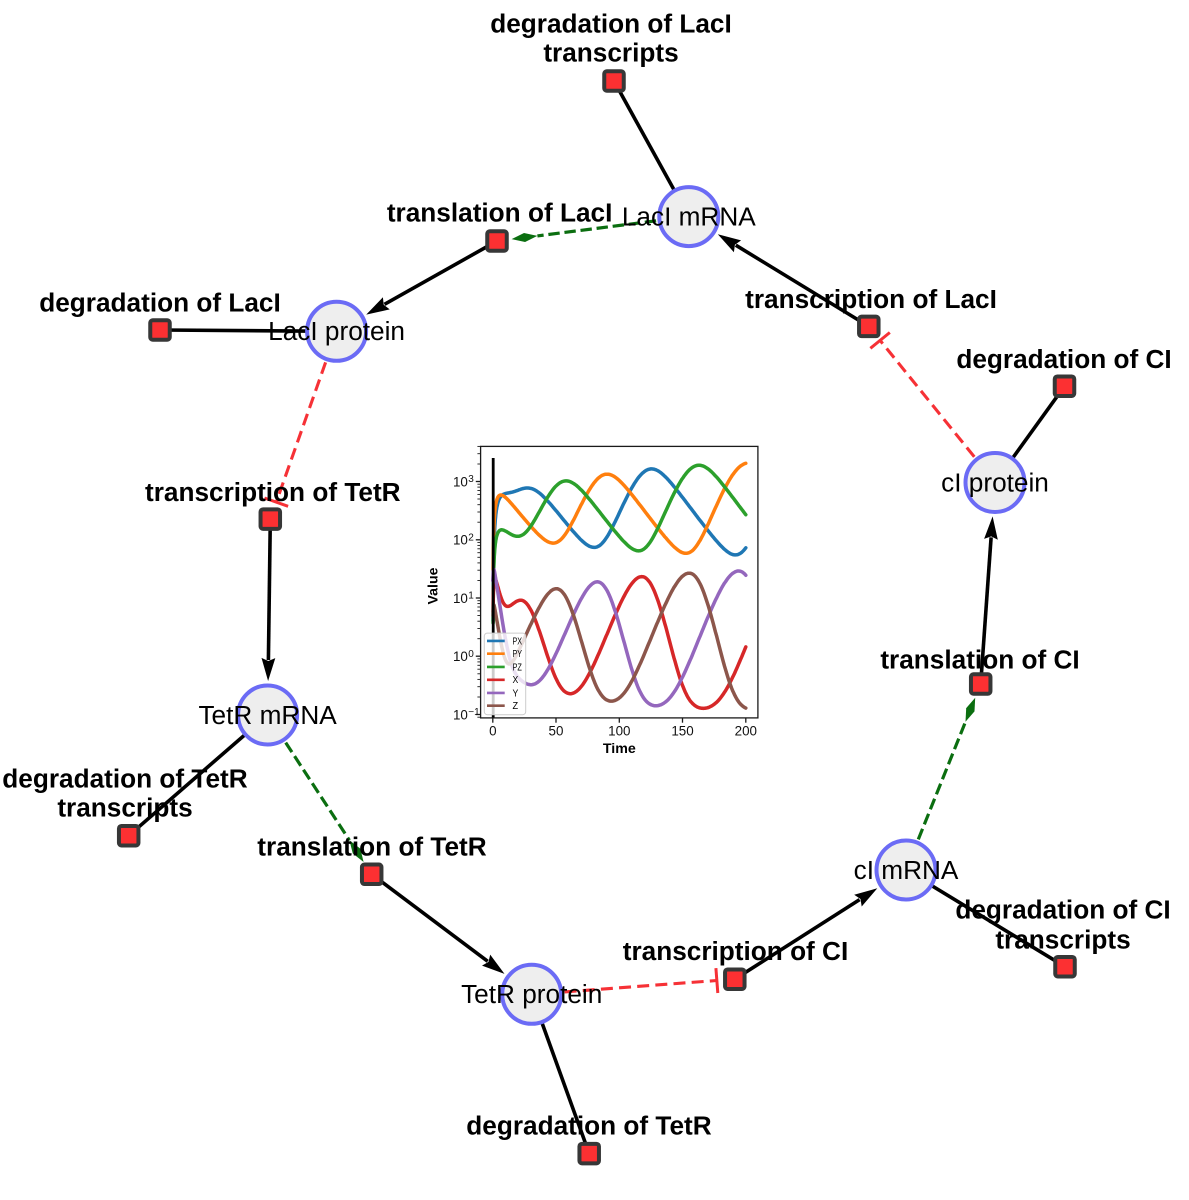  I want to click on svg-text: TetR mRNA, so click(267, 715).